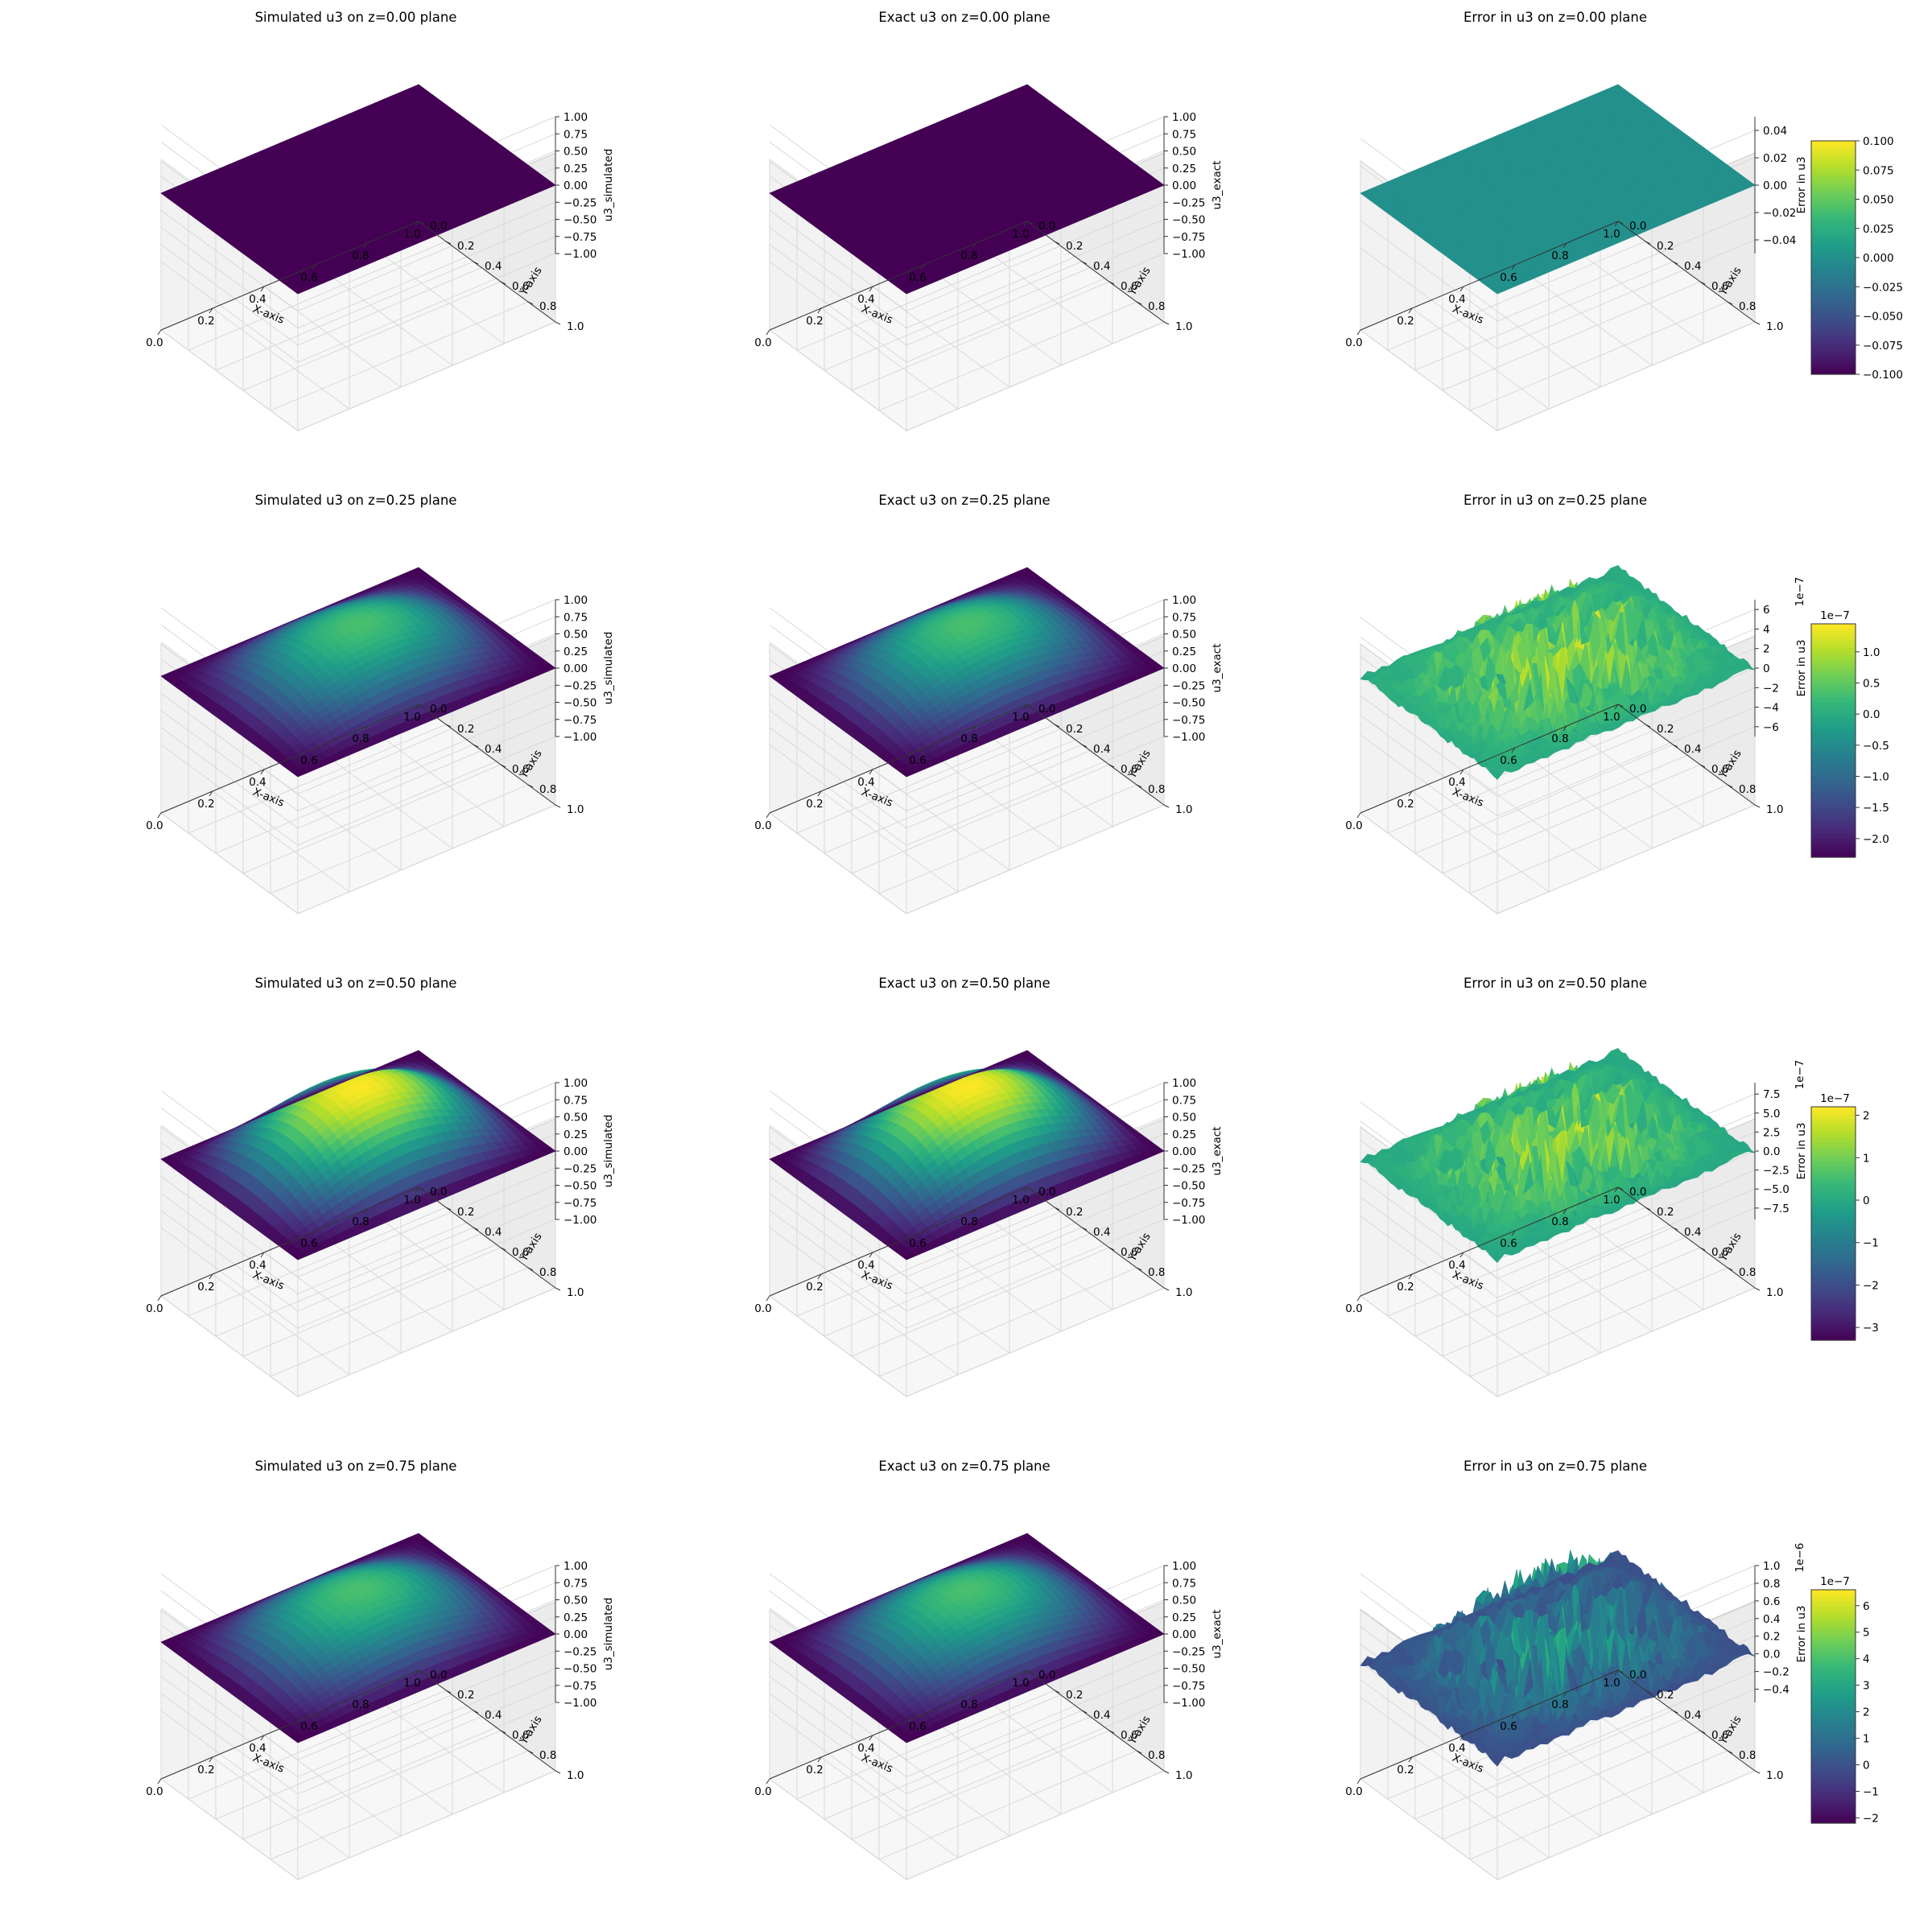 The width and height of the screenshot is (1932, 1927). What do you see at coordinates (576, 135) in the screenshot?
I see `z-tick-label: 0.75` at bounding box center [576, 135].